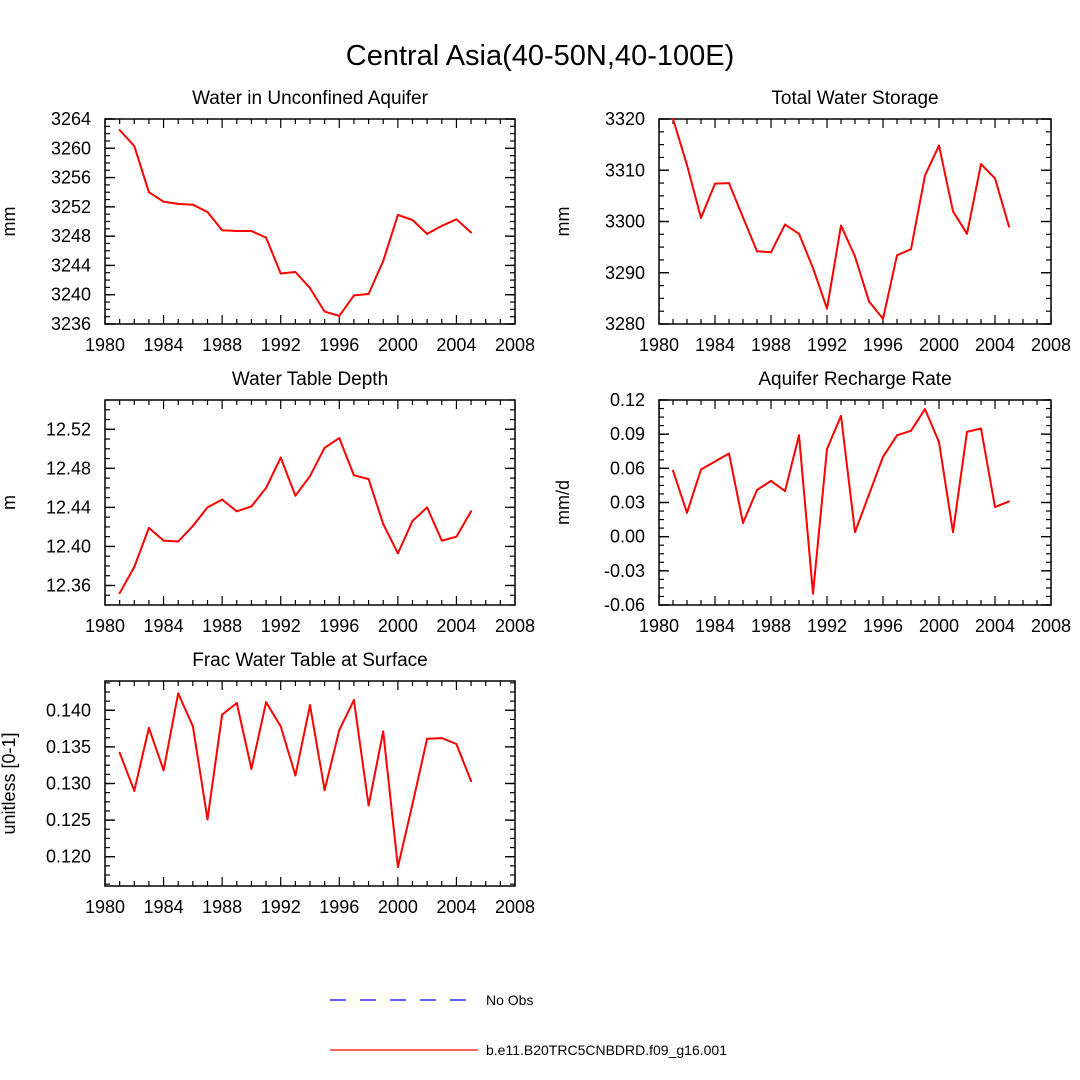  What do you see at coordinates (563, 222) in the screenshot?
I see `y-axis-label: mm` at bounding box center [563, 222].